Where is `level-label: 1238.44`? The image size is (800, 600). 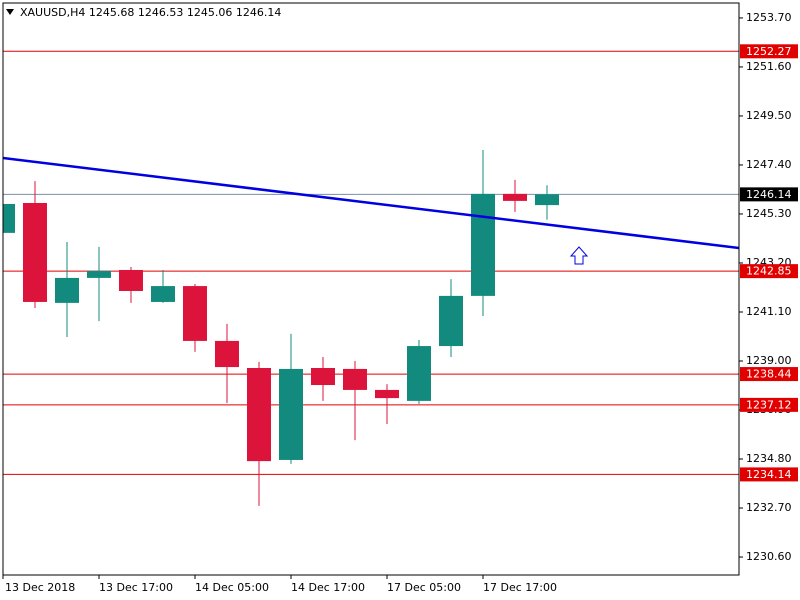
level-label: 1238.44 is located at coordinates (769, 374).